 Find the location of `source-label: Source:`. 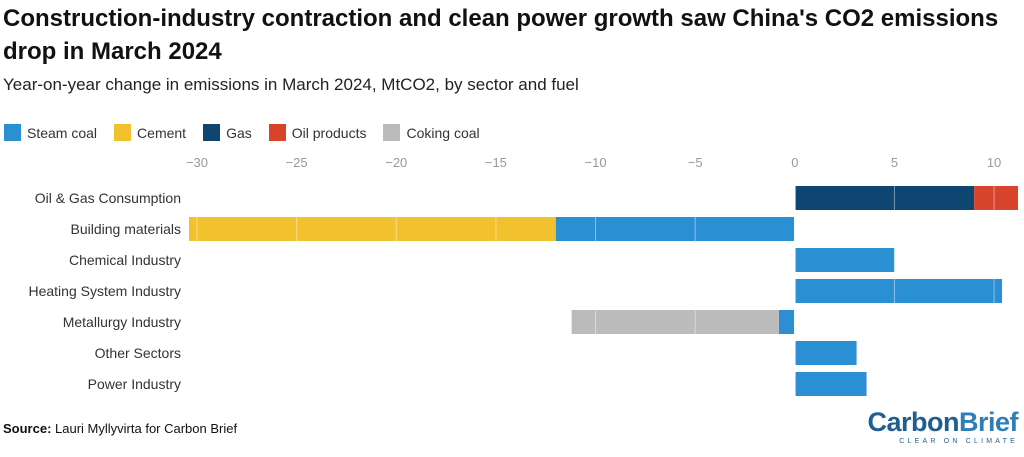

source-label: Source: is located at coordinates (27, 428).